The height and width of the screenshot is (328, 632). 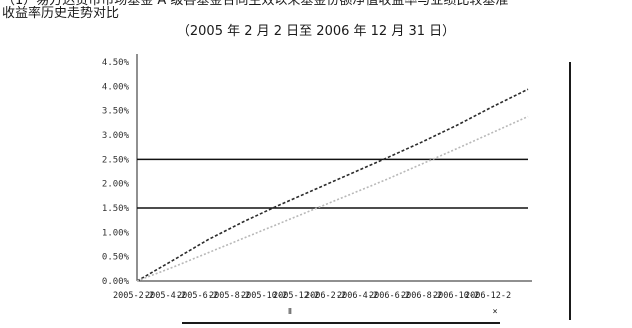 I want to click on x-tick-label: 2006-10-2, so click(x=456, y=296).